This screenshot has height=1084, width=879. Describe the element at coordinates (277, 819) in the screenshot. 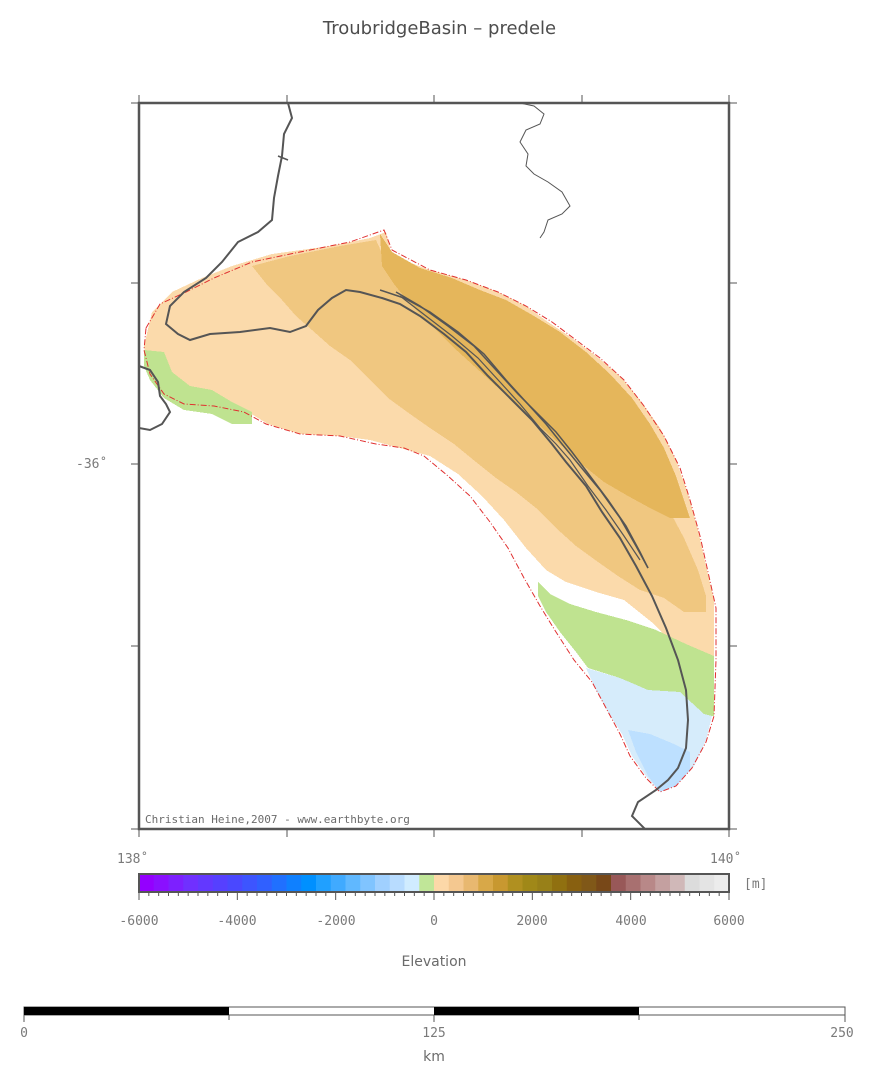

I see `credit-text: Christian Heine,2007 - www.earthbyte.org` at that location.